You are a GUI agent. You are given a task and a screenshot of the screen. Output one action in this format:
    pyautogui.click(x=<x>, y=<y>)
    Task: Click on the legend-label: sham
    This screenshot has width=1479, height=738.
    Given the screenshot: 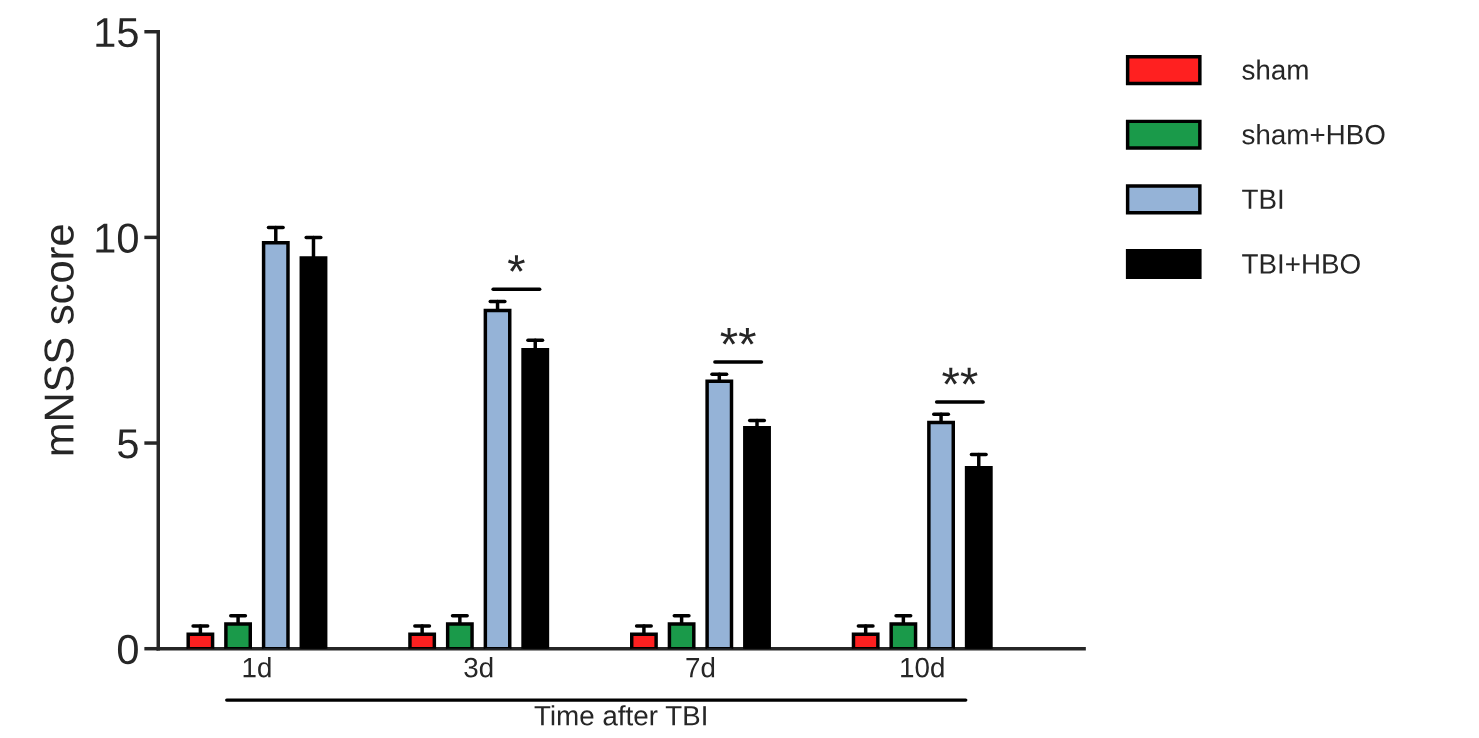 What is the action you would take?
    pyautogui.click(x=1275, y=69)
    